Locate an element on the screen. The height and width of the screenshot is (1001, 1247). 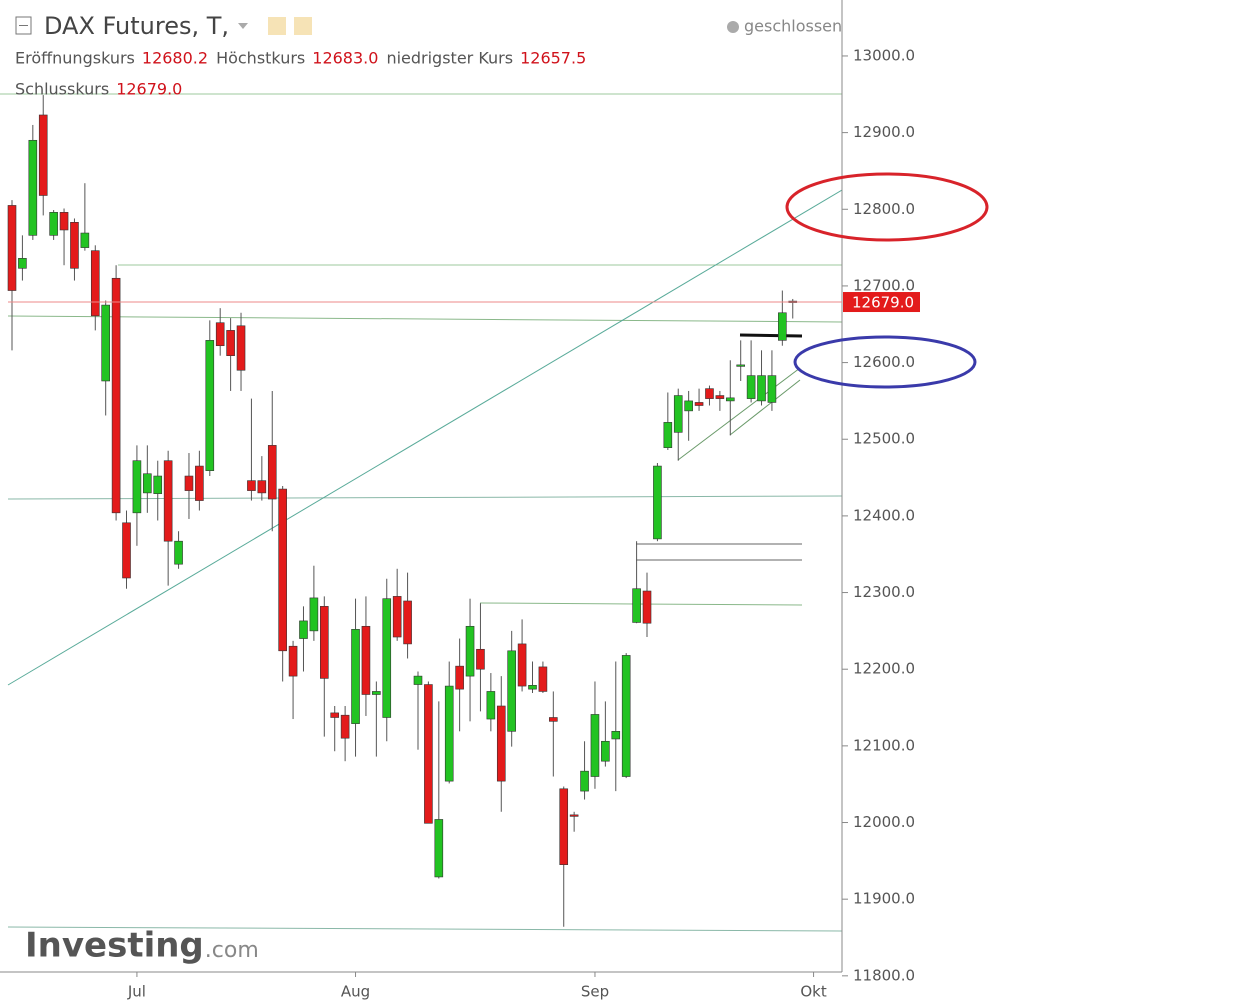
legend-value: 12680.2 is located at coordinates (175, 58).